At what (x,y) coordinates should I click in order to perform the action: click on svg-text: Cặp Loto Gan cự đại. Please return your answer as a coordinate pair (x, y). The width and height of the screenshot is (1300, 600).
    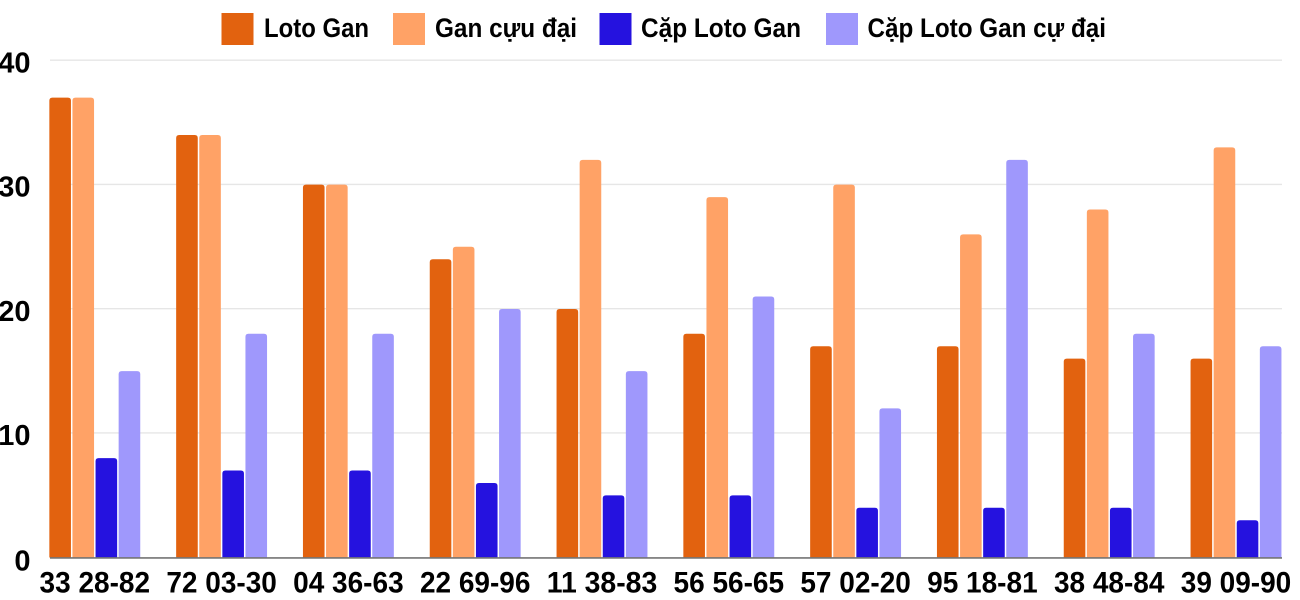
    Looking at the image, I should click on (987, 28).